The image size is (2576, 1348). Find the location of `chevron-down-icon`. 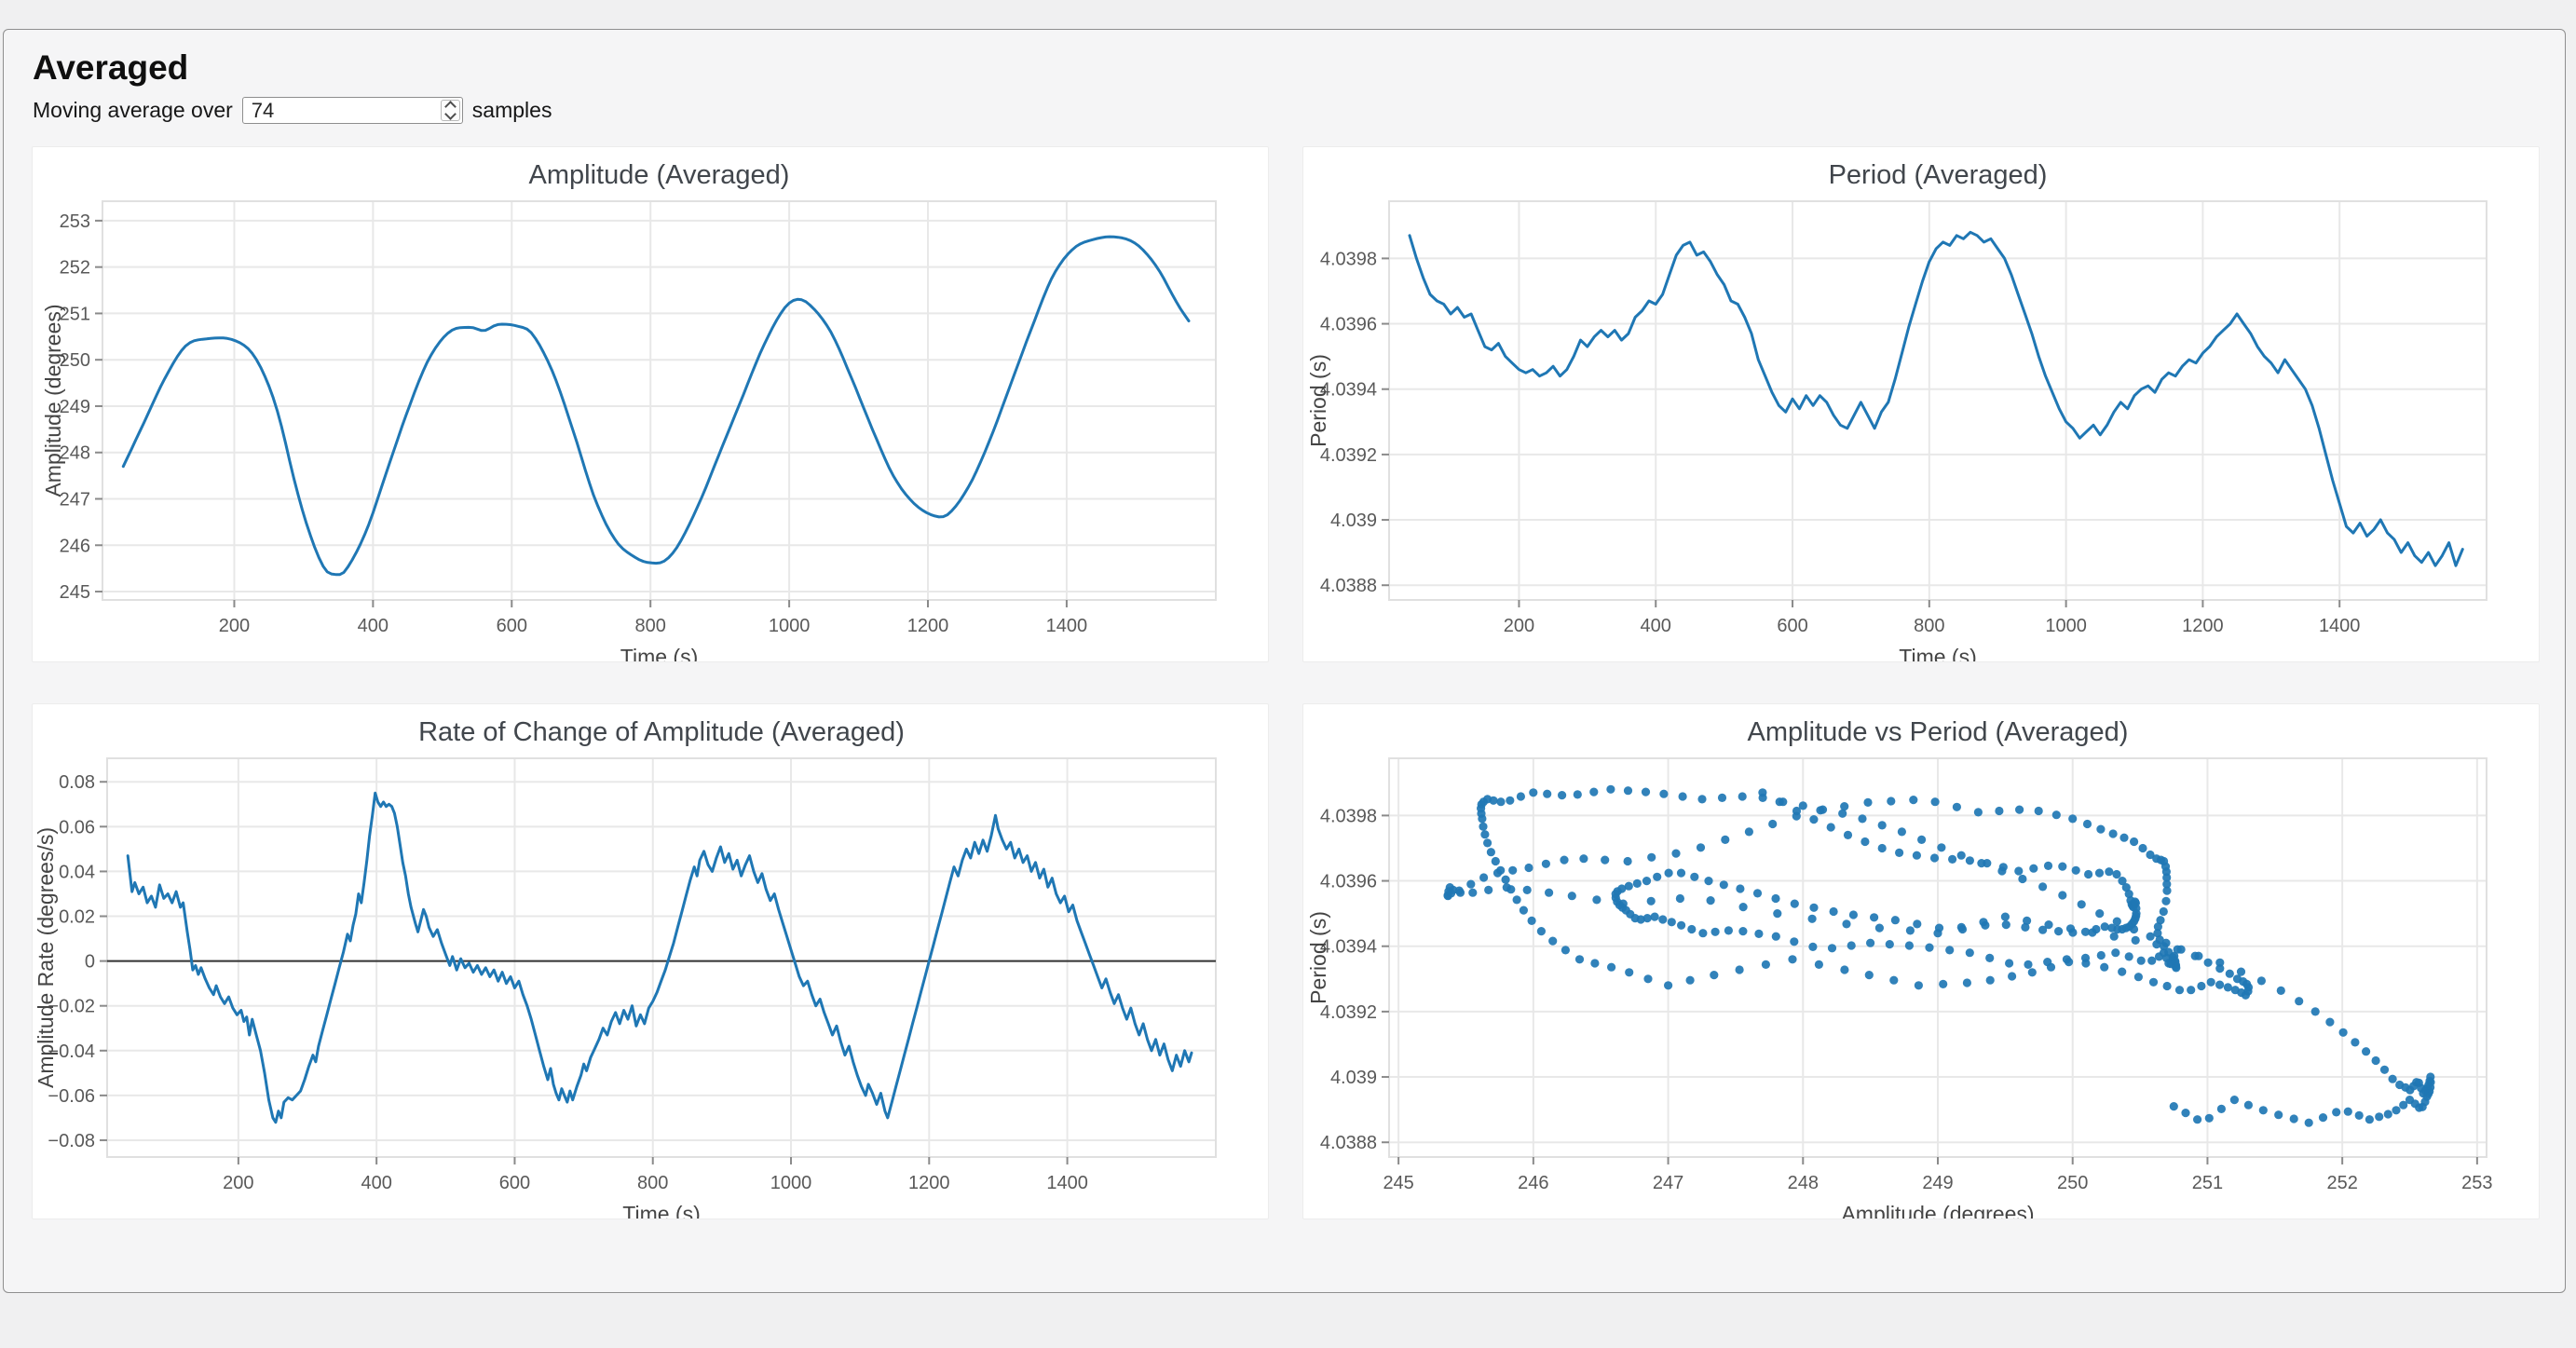

chevron-down-icon is located at coordinates (450, 114).